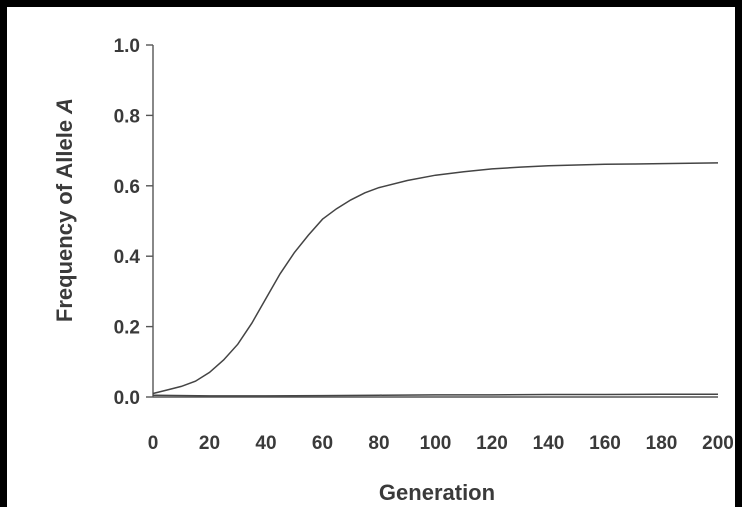 Image resolution: width=742 pixels, height=507 pixels. I want to click on x-tick-label: 140, so click(549, 443).